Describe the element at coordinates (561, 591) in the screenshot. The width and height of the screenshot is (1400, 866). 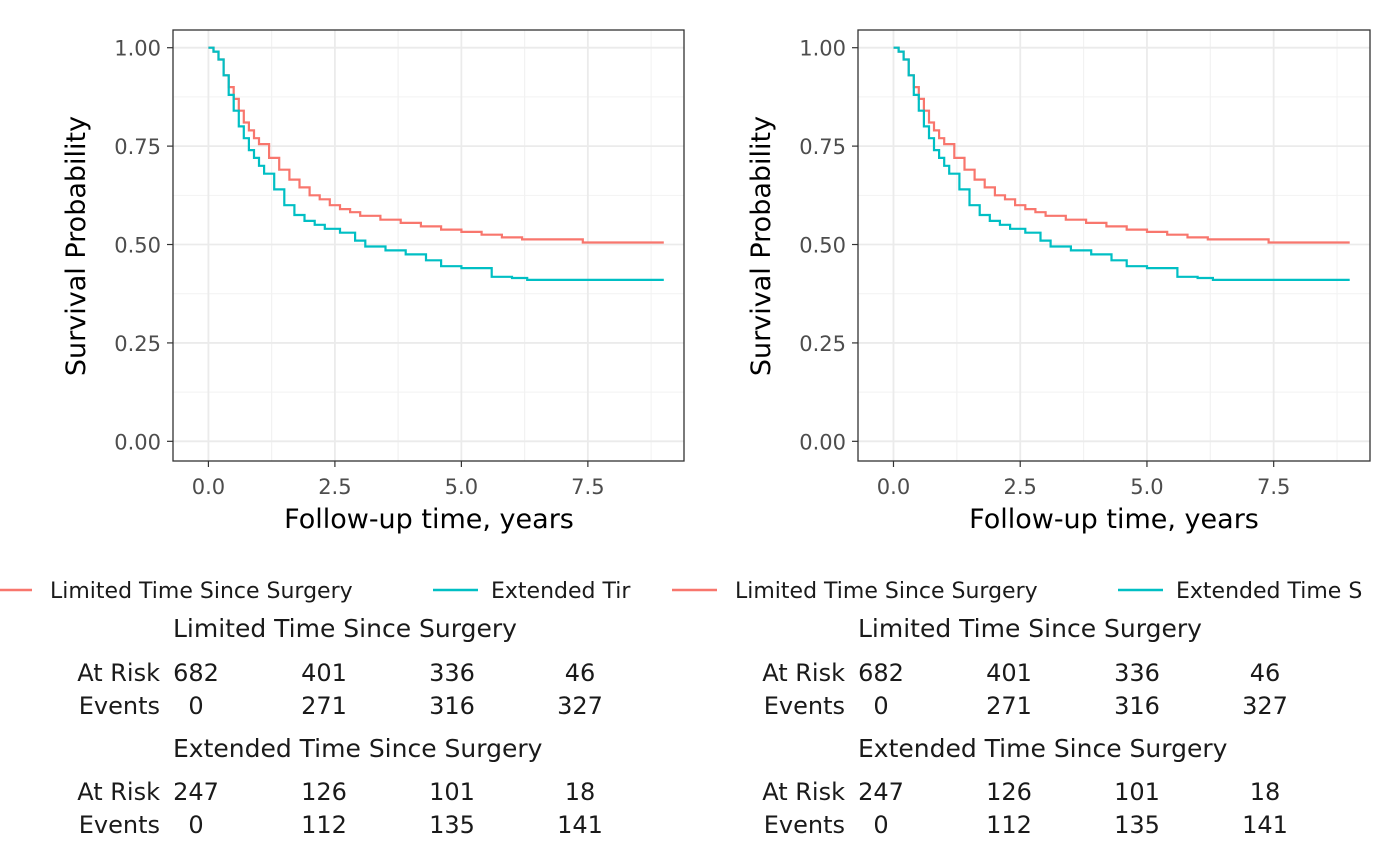
I see `legend-label-extended: Extended Tir` at that location.